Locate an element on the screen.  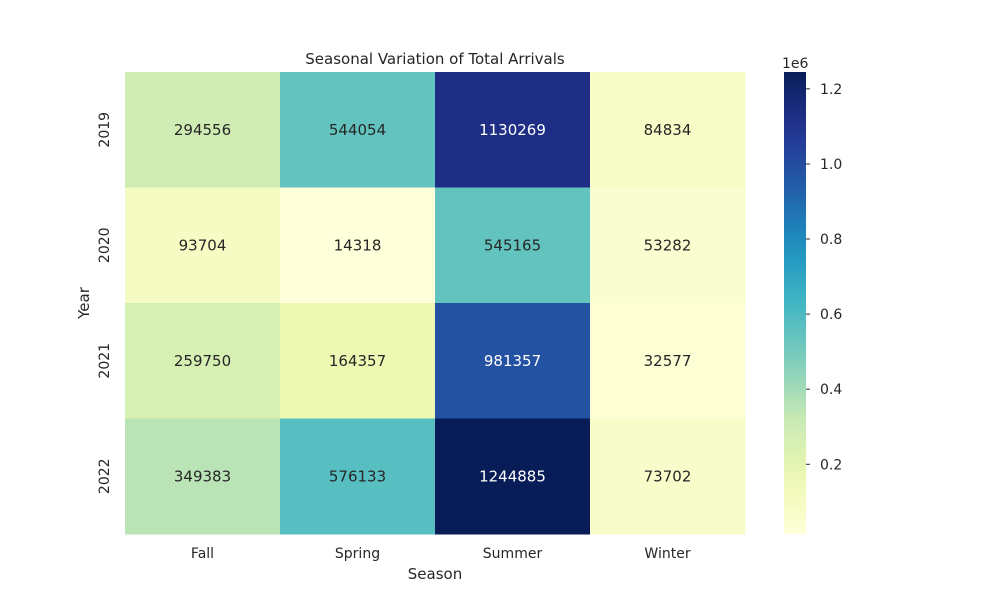
cell-value-label: 93704 is located at coordinates (203, 245).